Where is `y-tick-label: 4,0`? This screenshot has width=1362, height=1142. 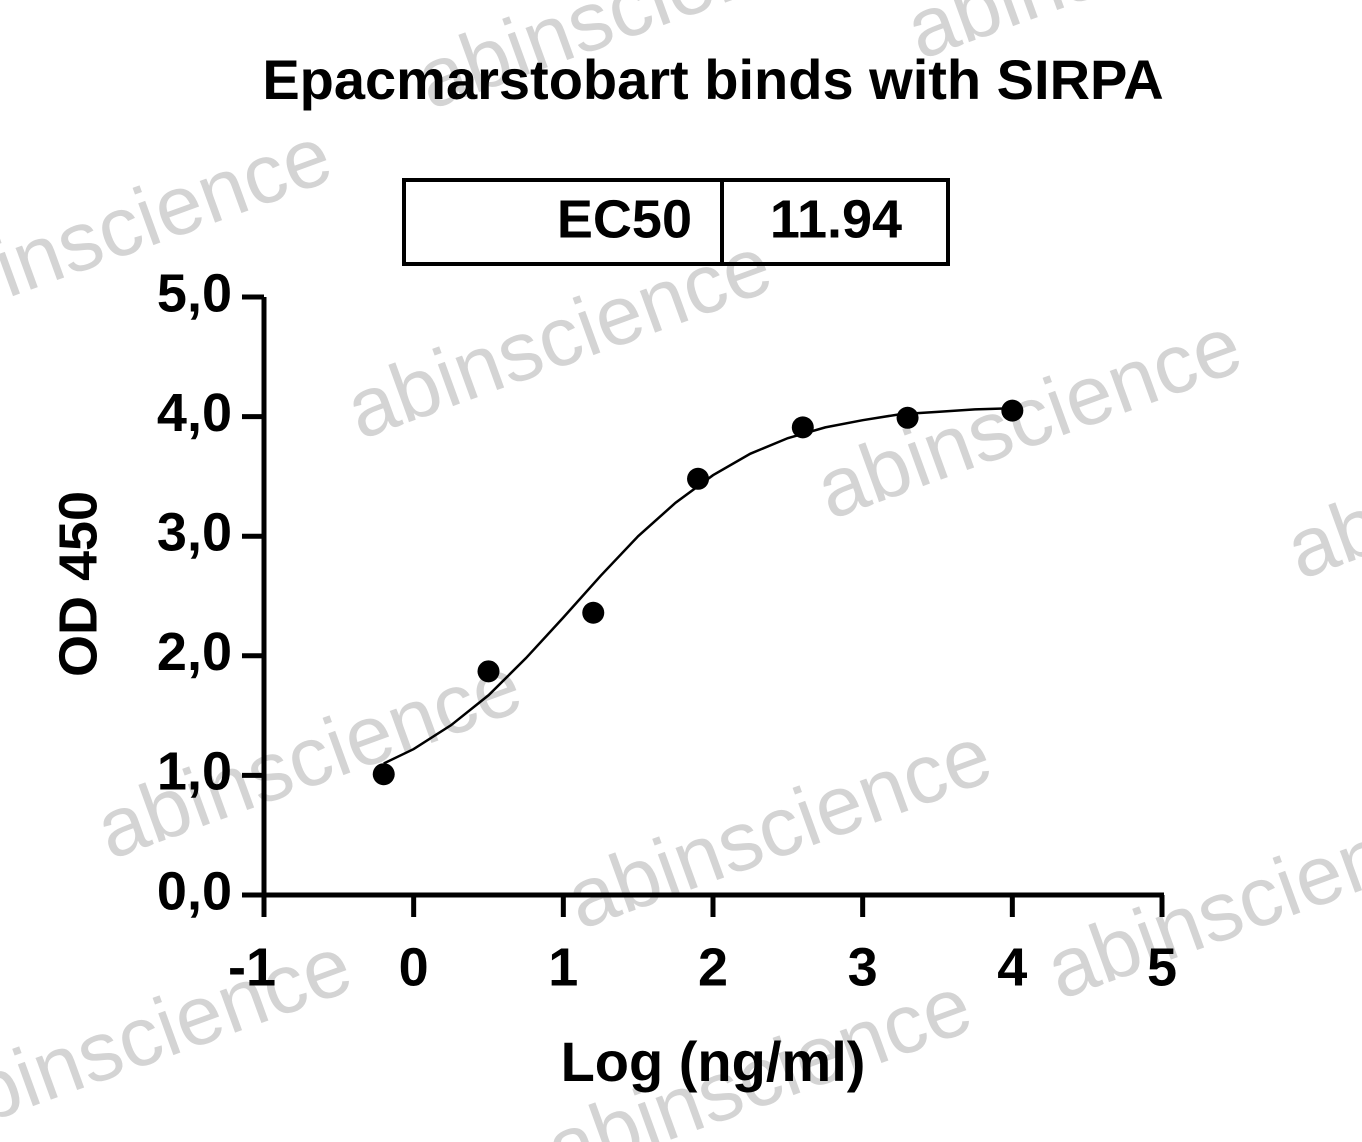 y-tick-label: 4,0 is located at coordinates (194, 413).